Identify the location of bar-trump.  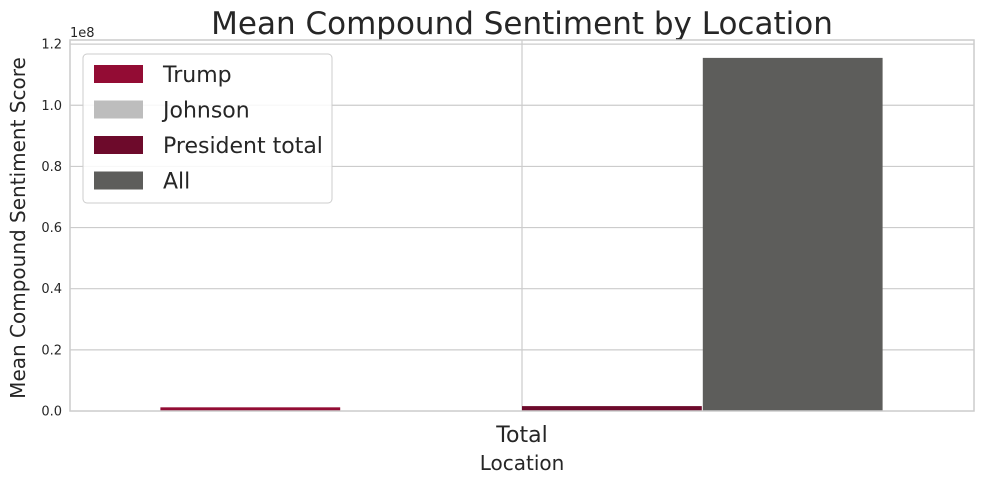
(250, 409).